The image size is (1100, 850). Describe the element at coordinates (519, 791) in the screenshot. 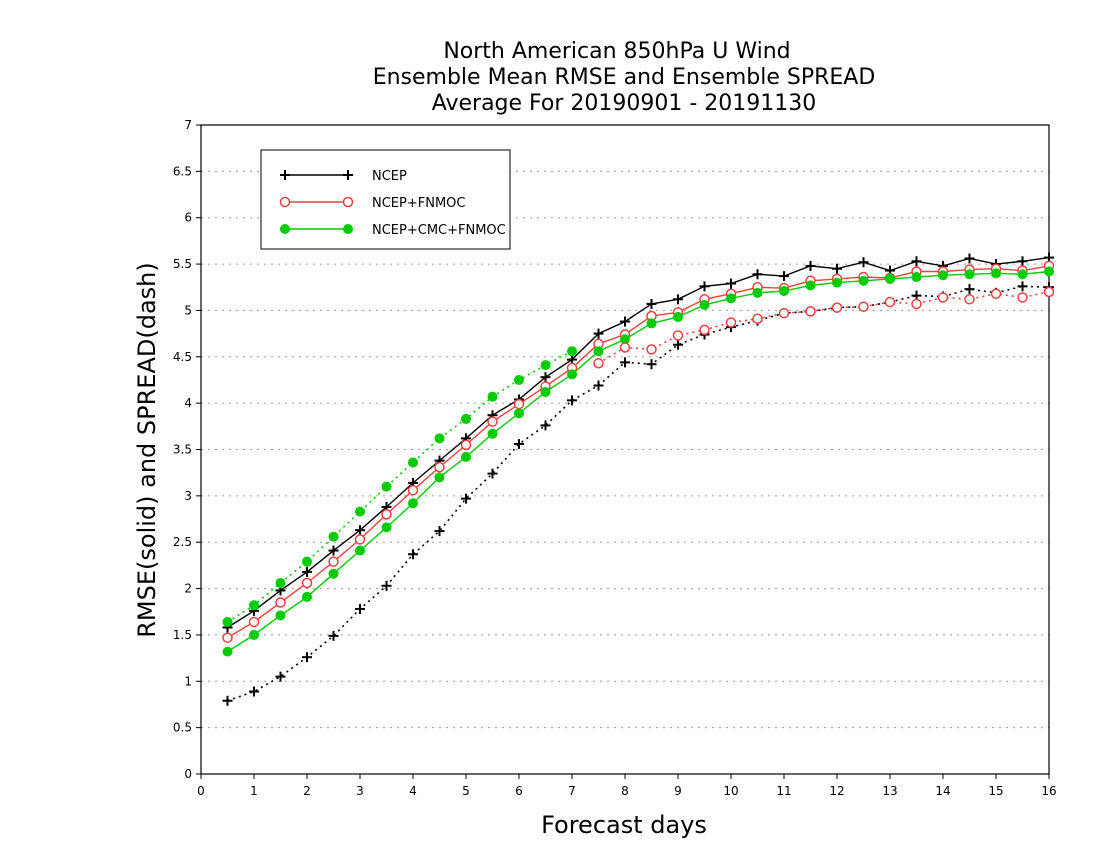

I see `x-tick-label: 6` at that location.